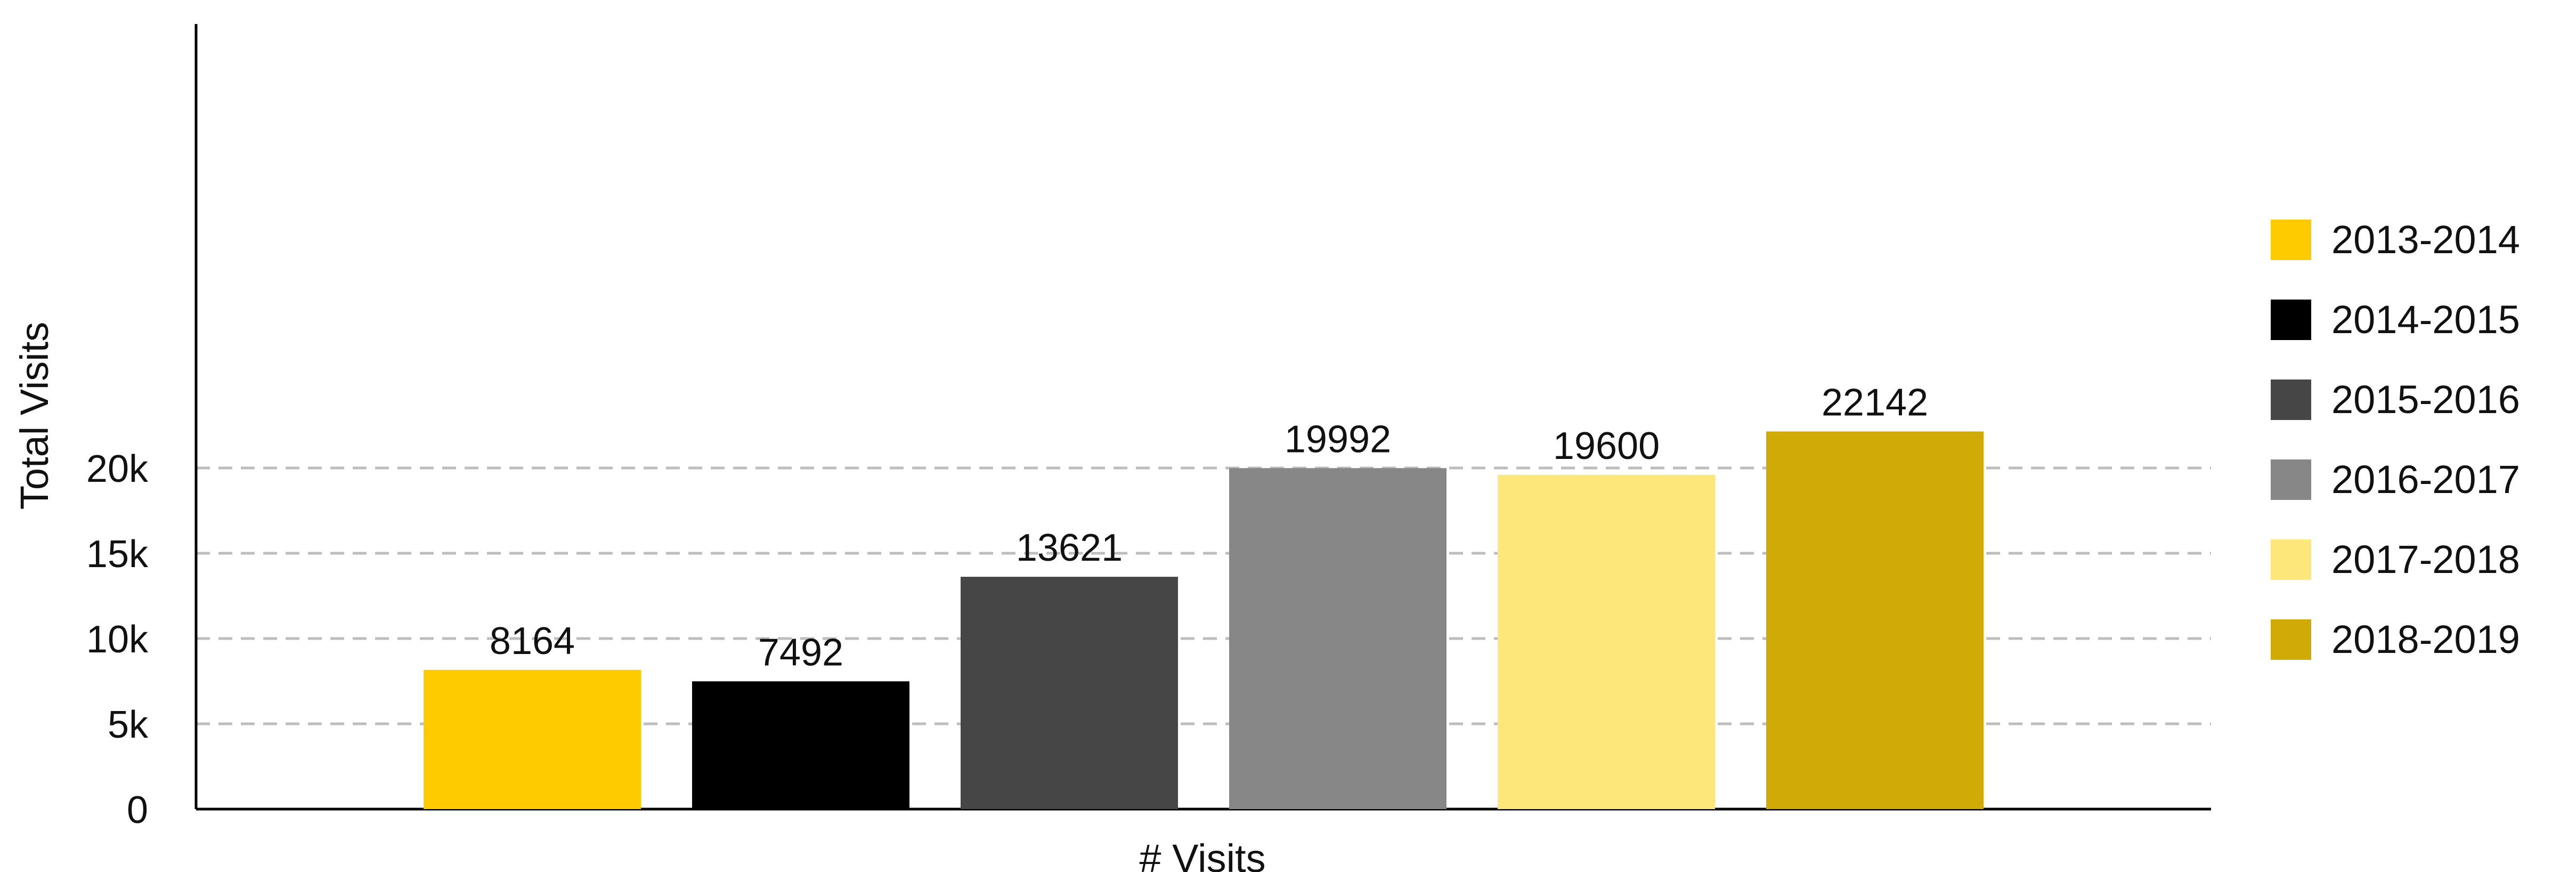 The height and width of the screenshot is (872, 2576). Describe the element at coordinates (2425, 639) in the screenshot. I see `legend-label: 2018-2019` at that location.